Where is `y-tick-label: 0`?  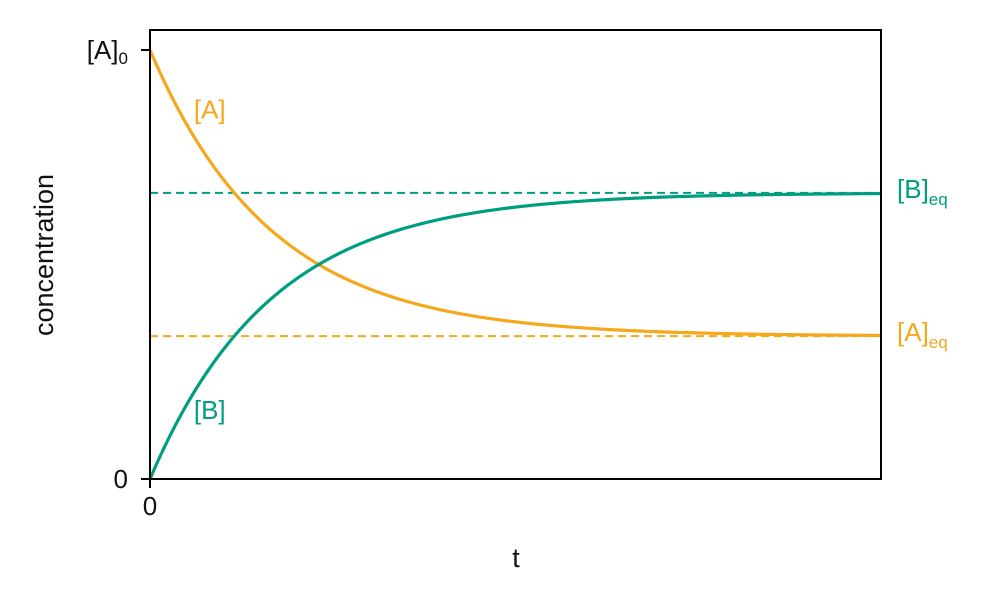 y-tick-label: 0 is located at coordinates (121, 479).